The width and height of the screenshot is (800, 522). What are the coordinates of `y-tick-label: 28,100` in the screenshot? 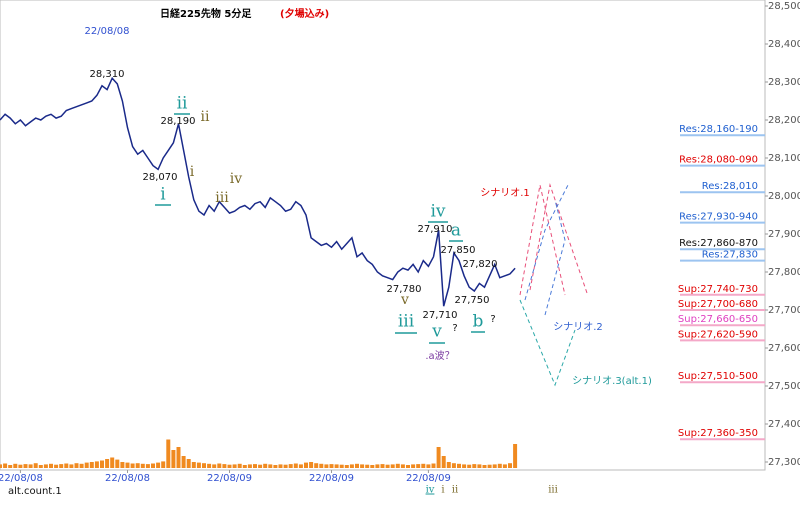 It's located at (784, 158).